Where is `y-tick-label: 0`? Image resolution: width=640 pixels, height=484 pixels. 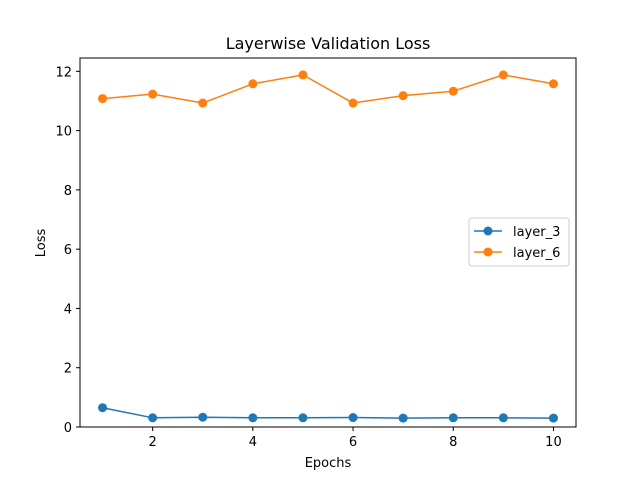
y-tick-label: 0 is located at coordinates (68, 428).